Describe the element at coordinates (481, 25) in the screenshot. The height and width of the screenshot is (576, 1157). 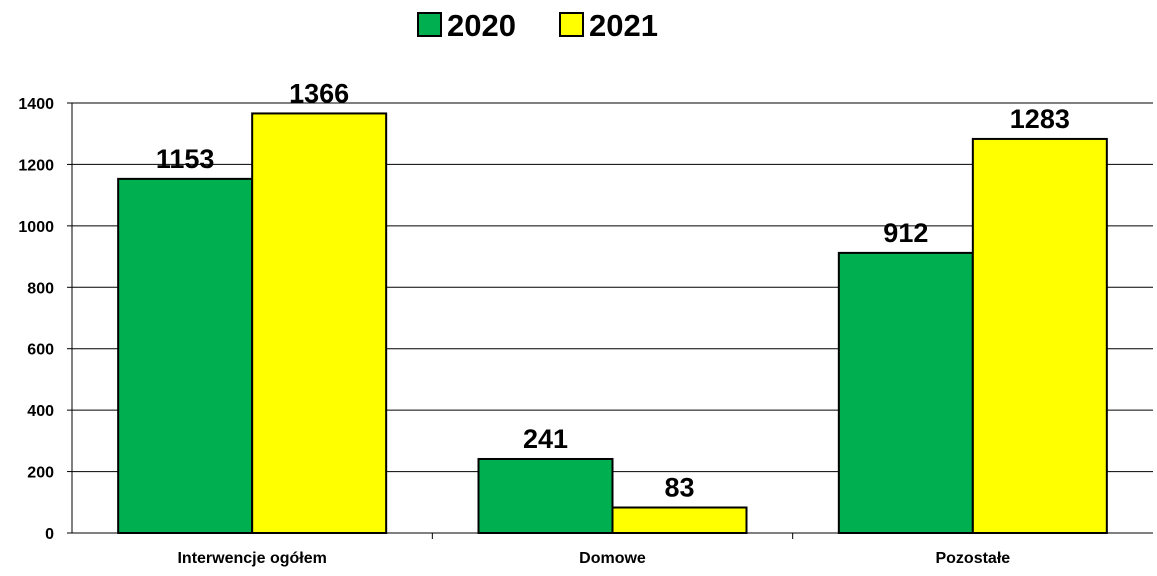
I see `legend-label-2020: 2020` at that location.